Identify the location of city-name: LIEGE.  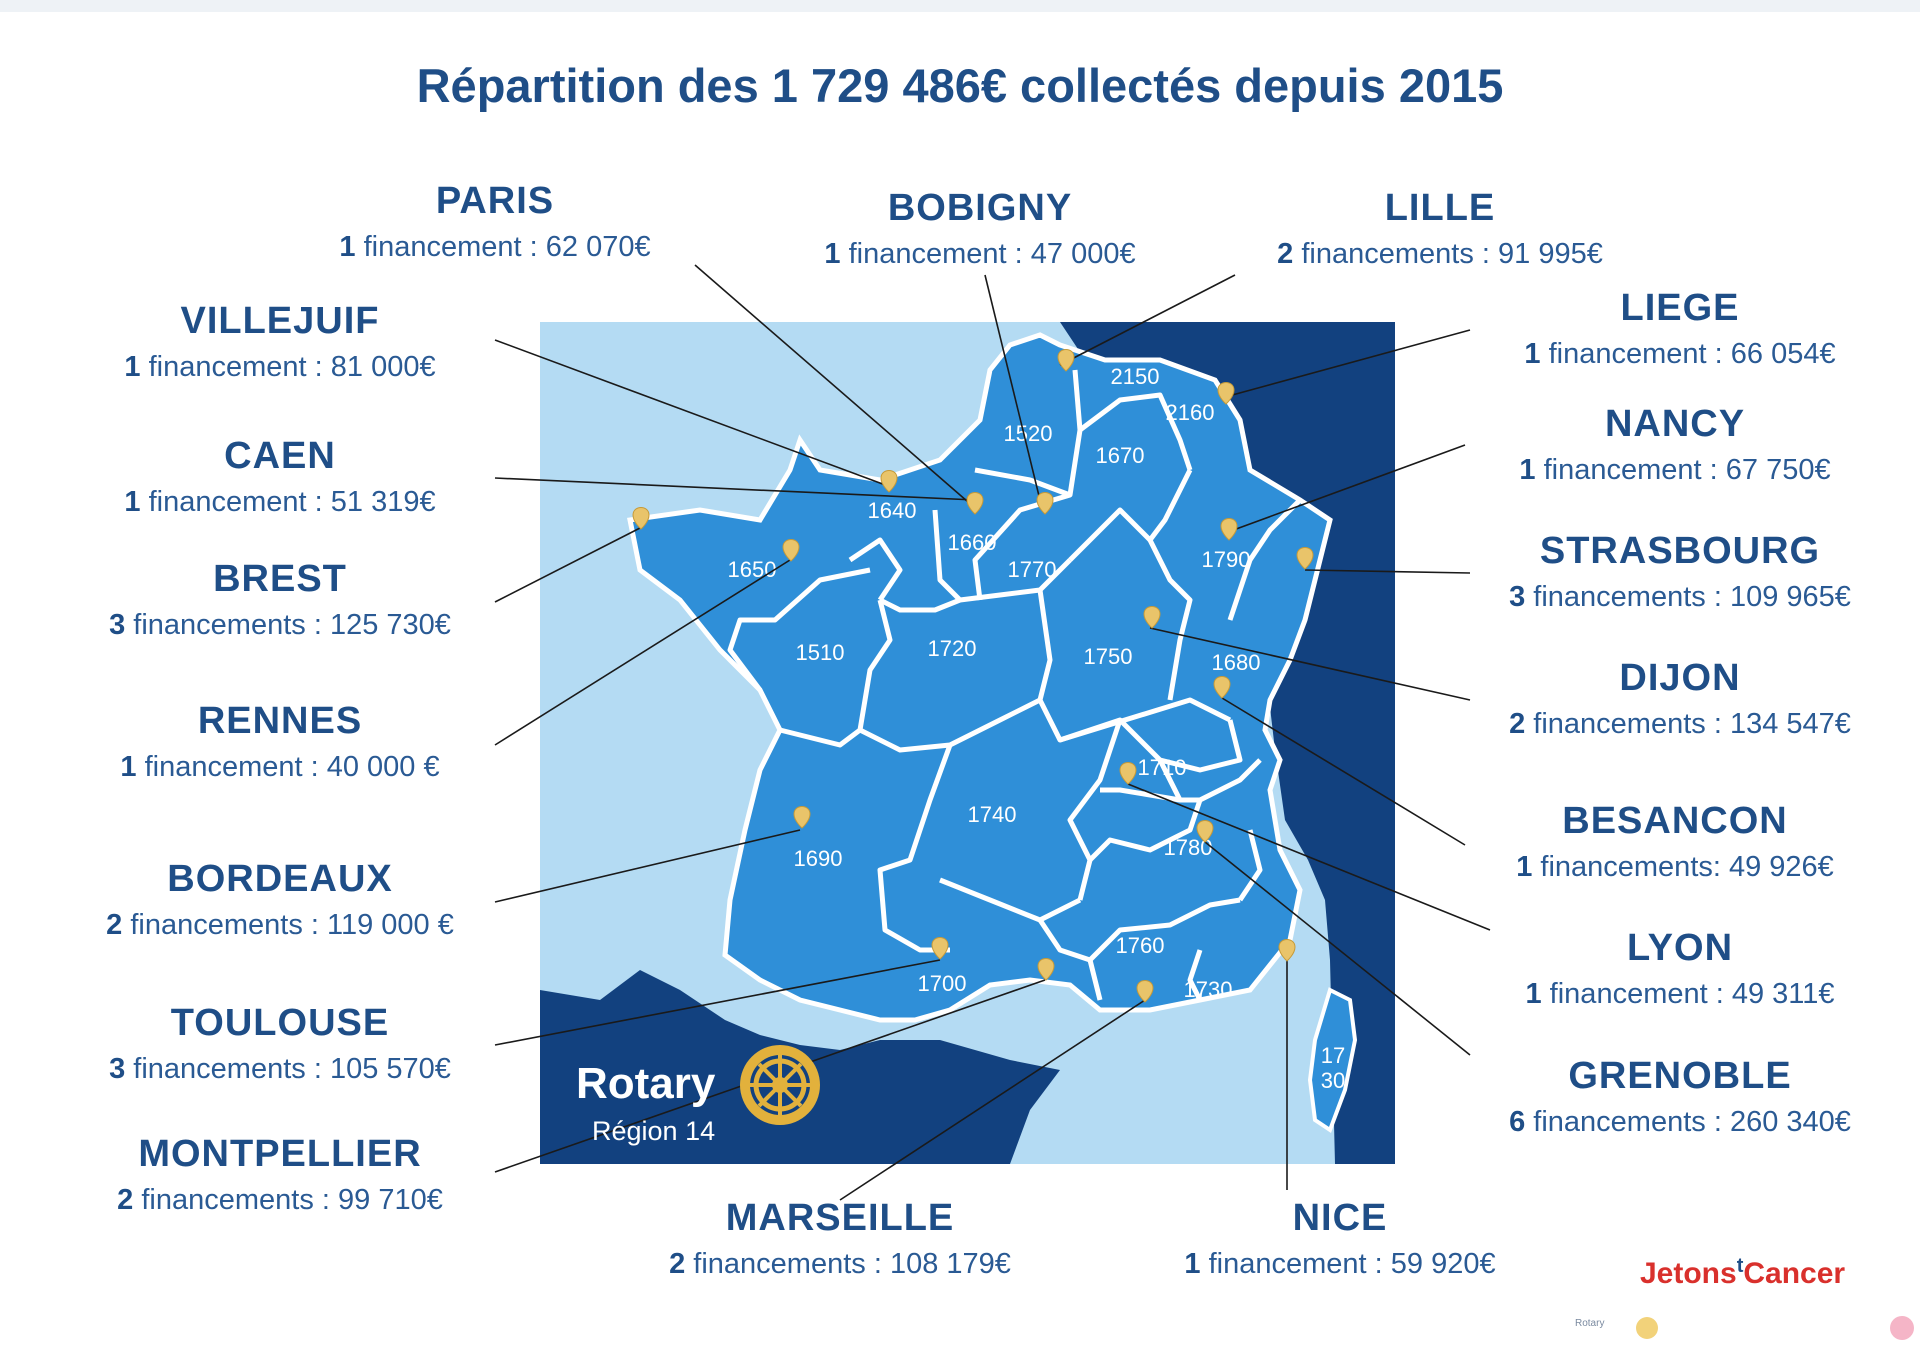
(1680, 308).